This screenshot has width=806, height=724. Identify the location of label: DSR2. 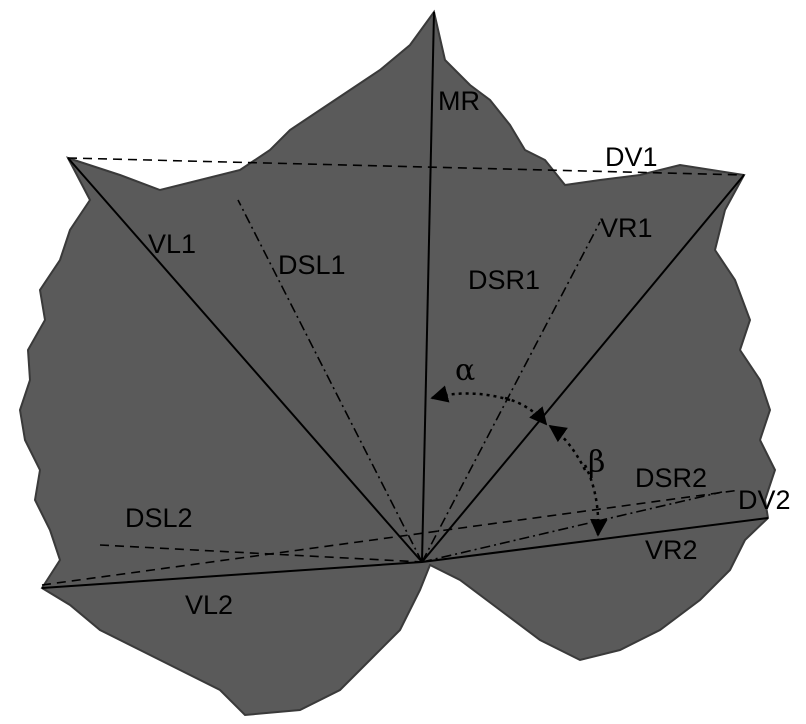
(671, 478).